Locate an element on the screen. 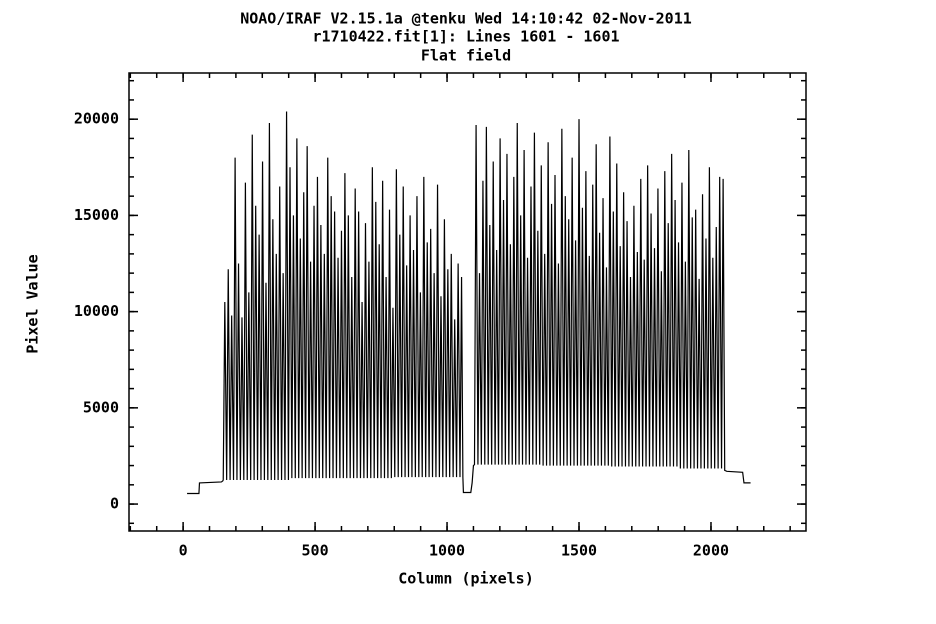 This screenshot has width=936, height=624. y-tick-label: 5000 is located at coordinates (101, 407).